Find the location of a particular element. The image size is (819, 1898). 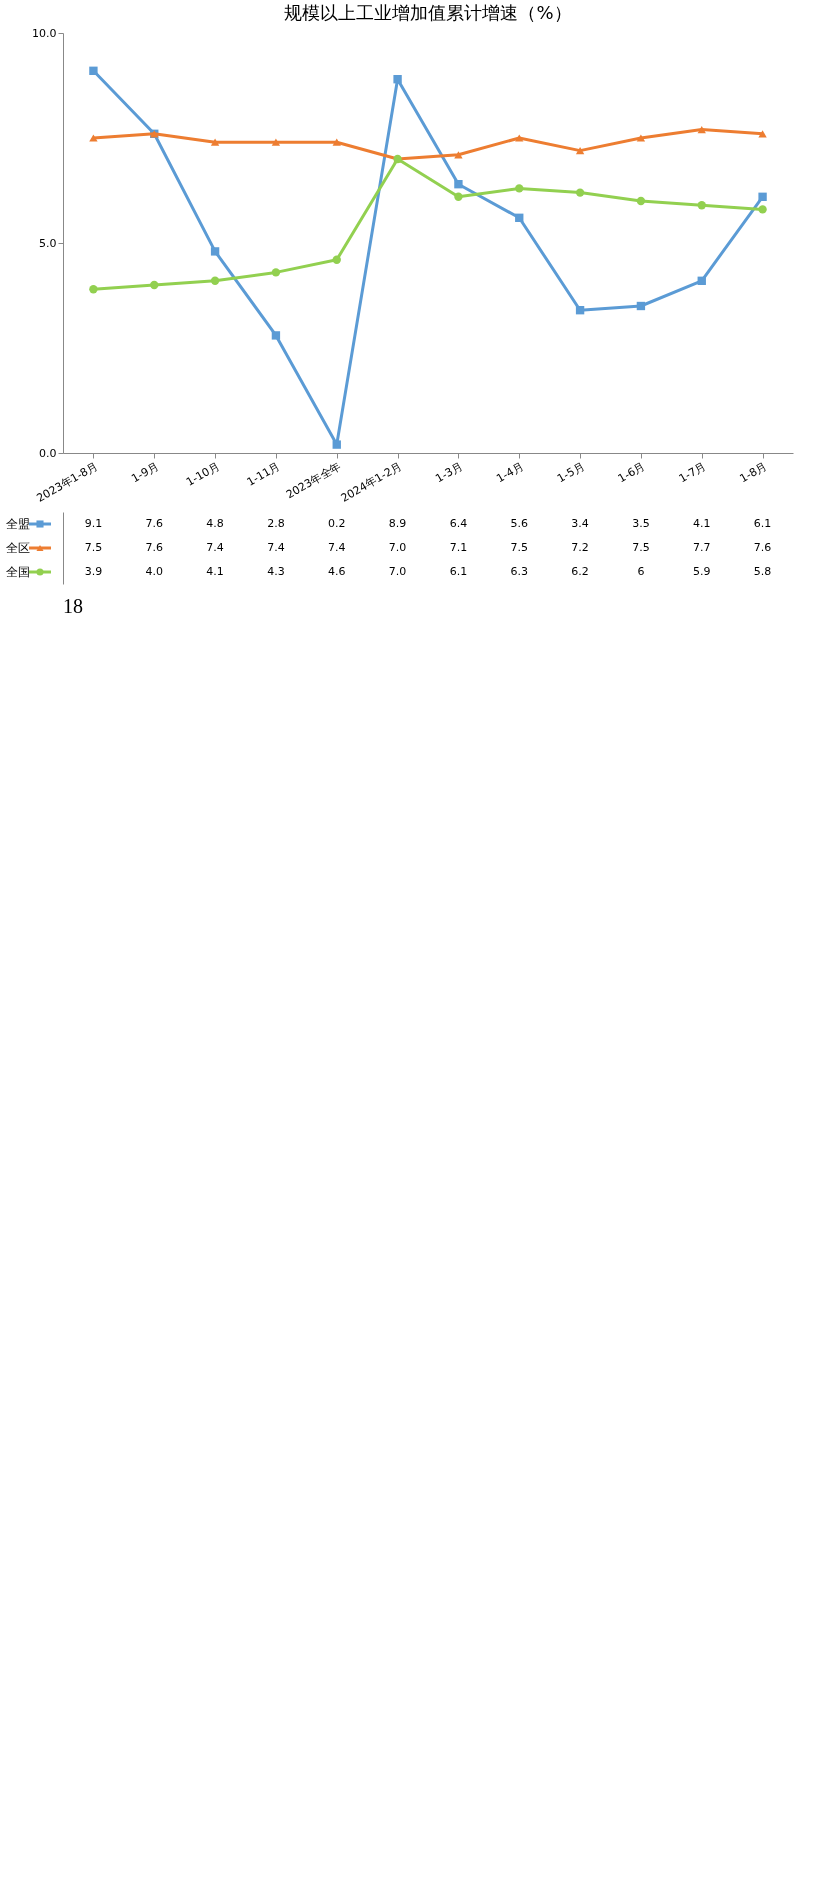

data-label: 6 is located at coordinates (641, 571).